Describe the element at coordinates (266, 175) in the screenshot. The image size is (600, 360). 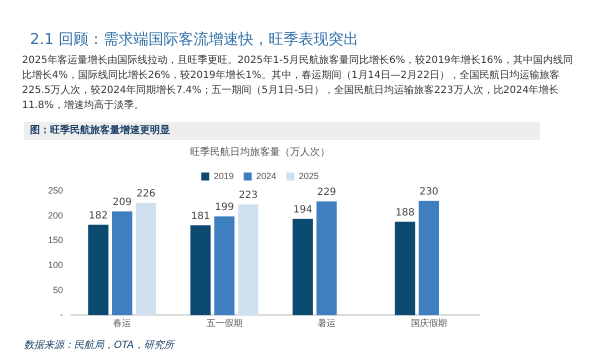
I see `legend-label: 2024` at that location.